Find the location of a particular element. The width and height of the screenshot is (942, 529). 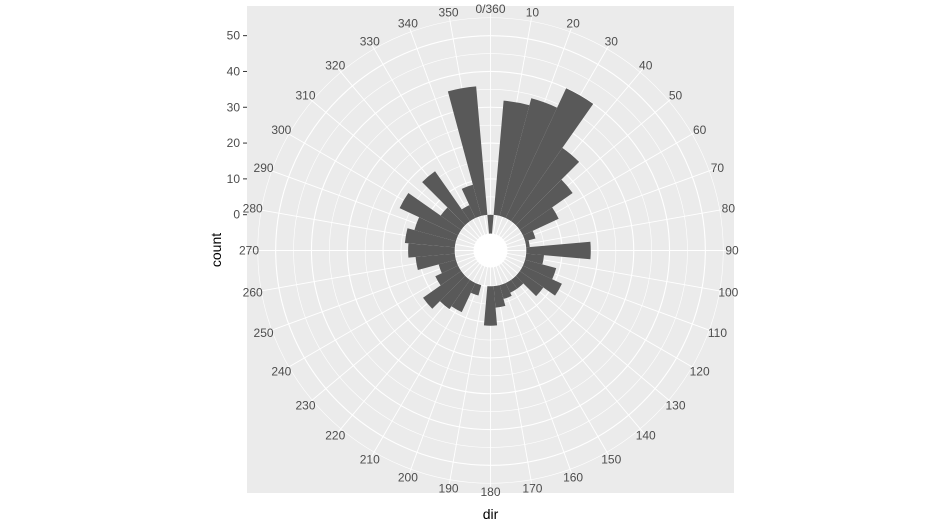

x-tick-label: 30 is located at coordinates (612, 41).